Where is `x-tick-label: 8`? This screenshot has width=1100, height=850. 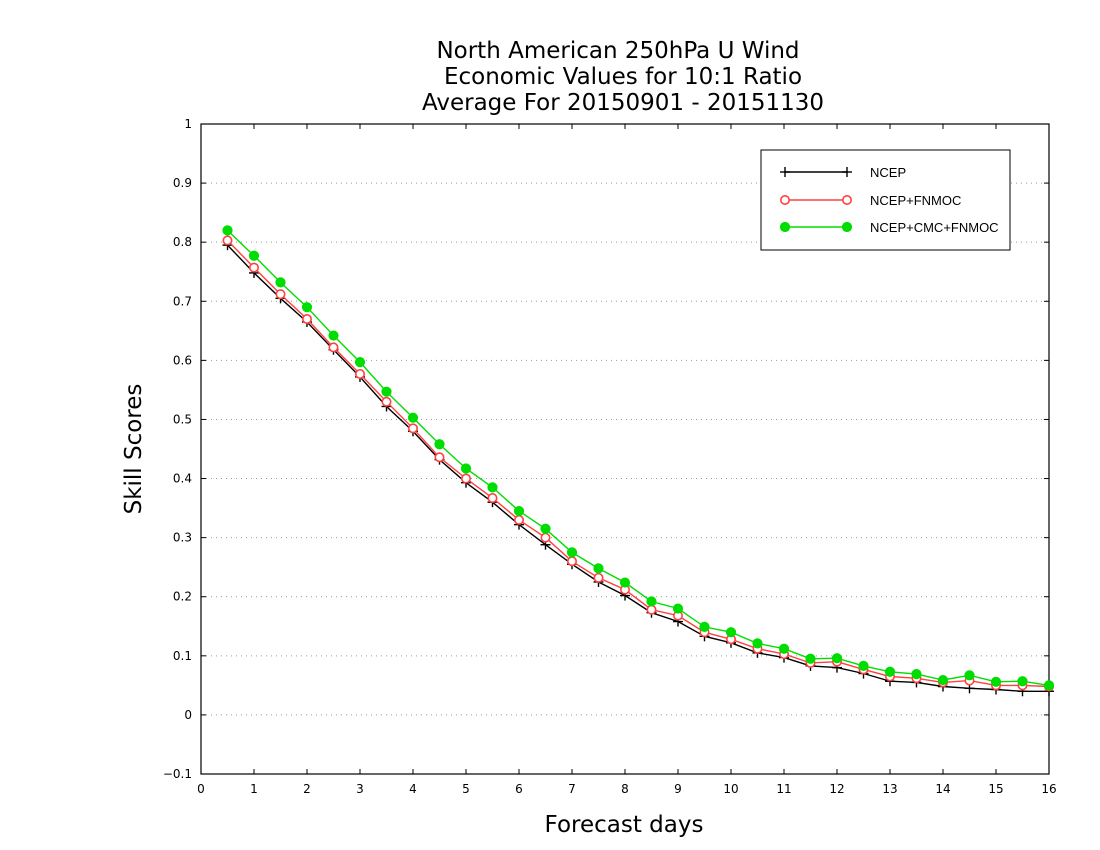
x-tick-label: 8 is located at coordinates (625, 789).